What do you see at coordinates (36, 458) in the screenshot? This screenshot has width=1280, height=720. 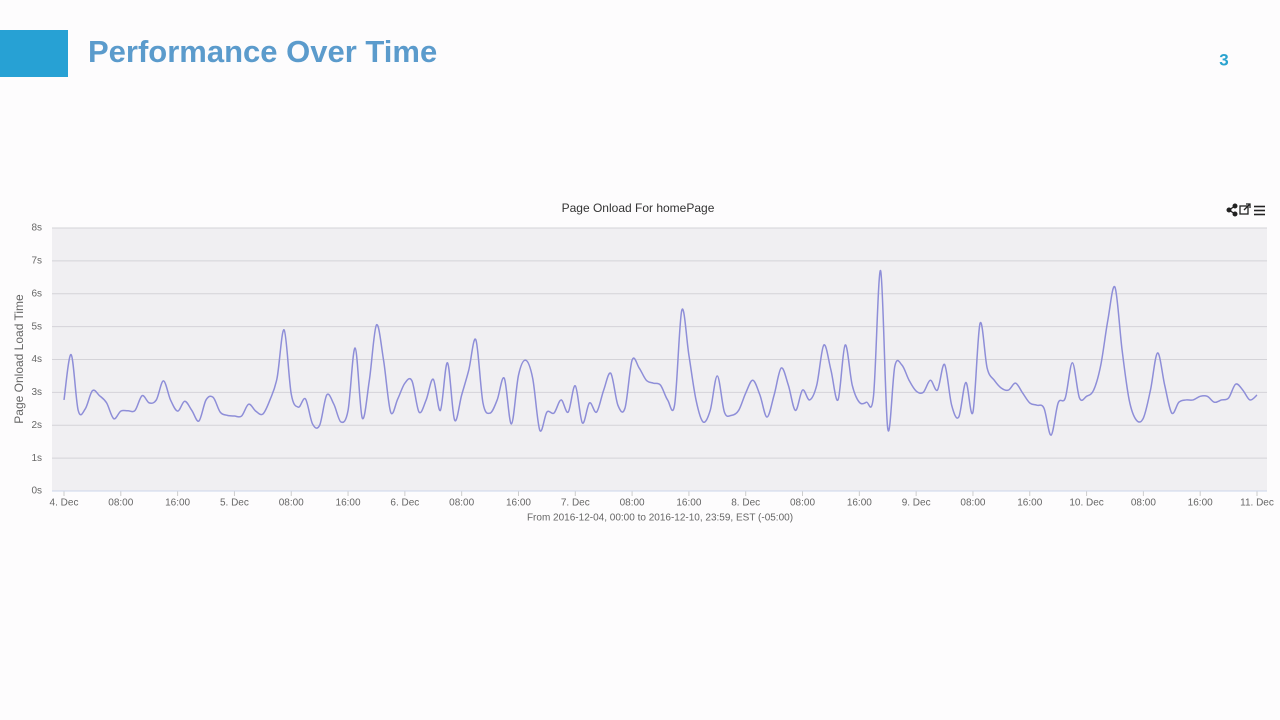 I see `y-tick-label: 1s` at bounding box center [36, 458].